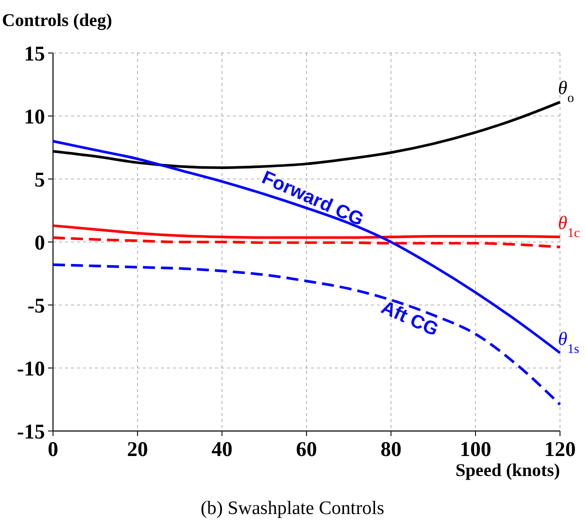  I want to click on annotation: Aft CG, so click(410, 319).